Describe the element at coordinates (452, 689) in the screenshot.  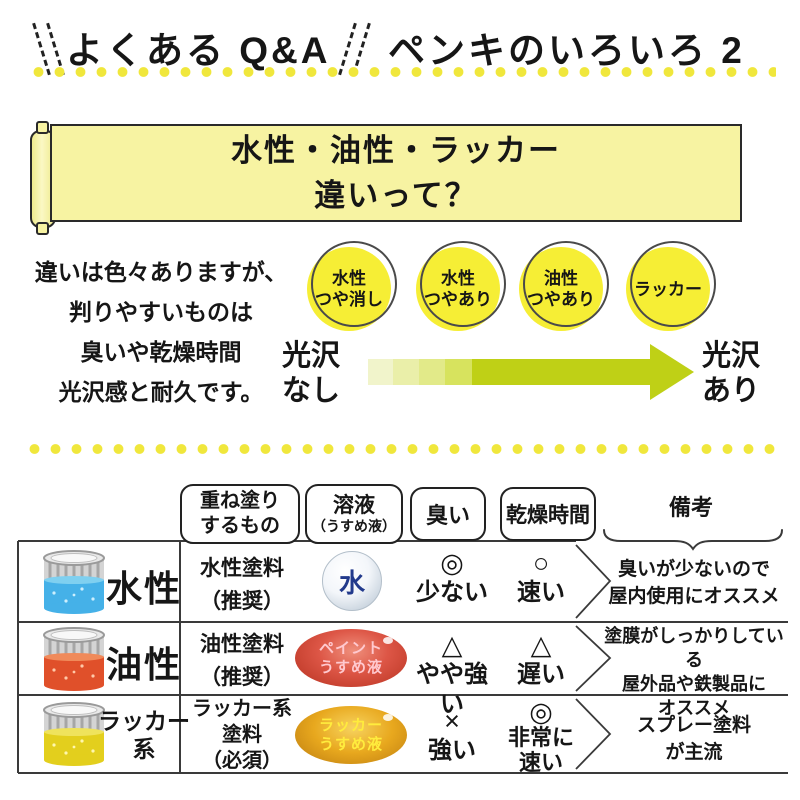
I see `smell-text: やや強い` at that location.